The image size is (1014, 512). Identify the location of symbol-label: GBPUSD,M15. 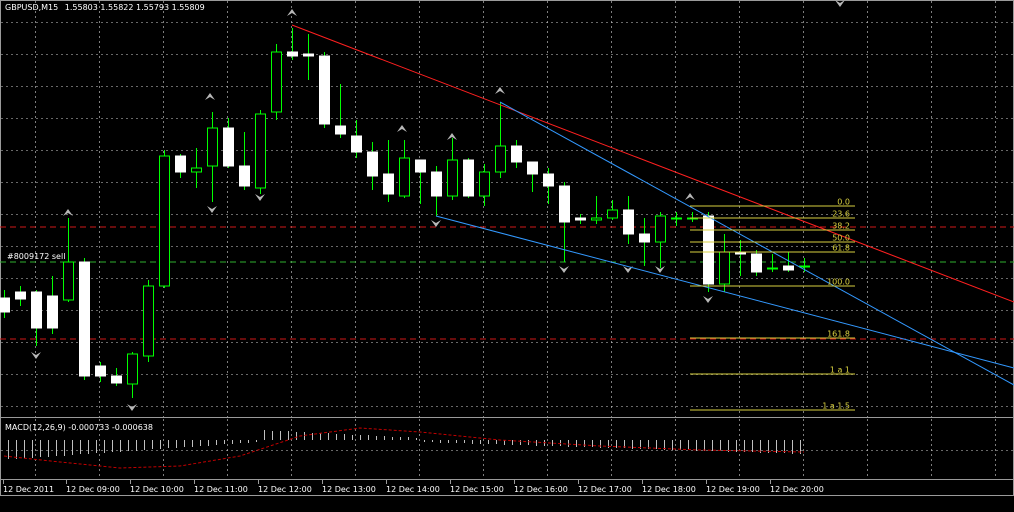
(32, 7).